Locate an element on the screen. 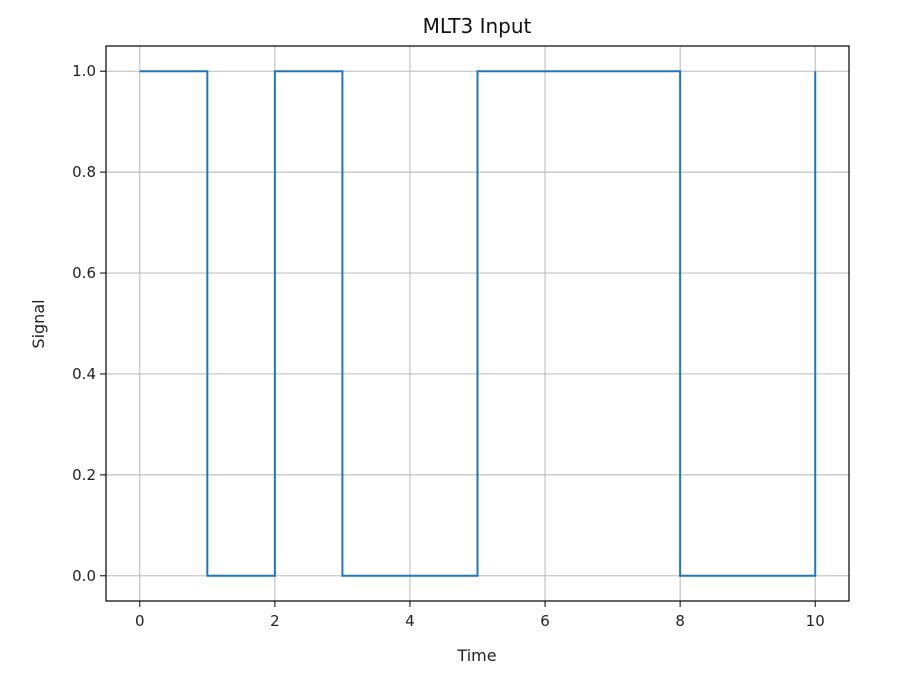 The width and height of the screenshot is (923, 677). y-tick-label: 0.4 is located at coordinates (84, 374).